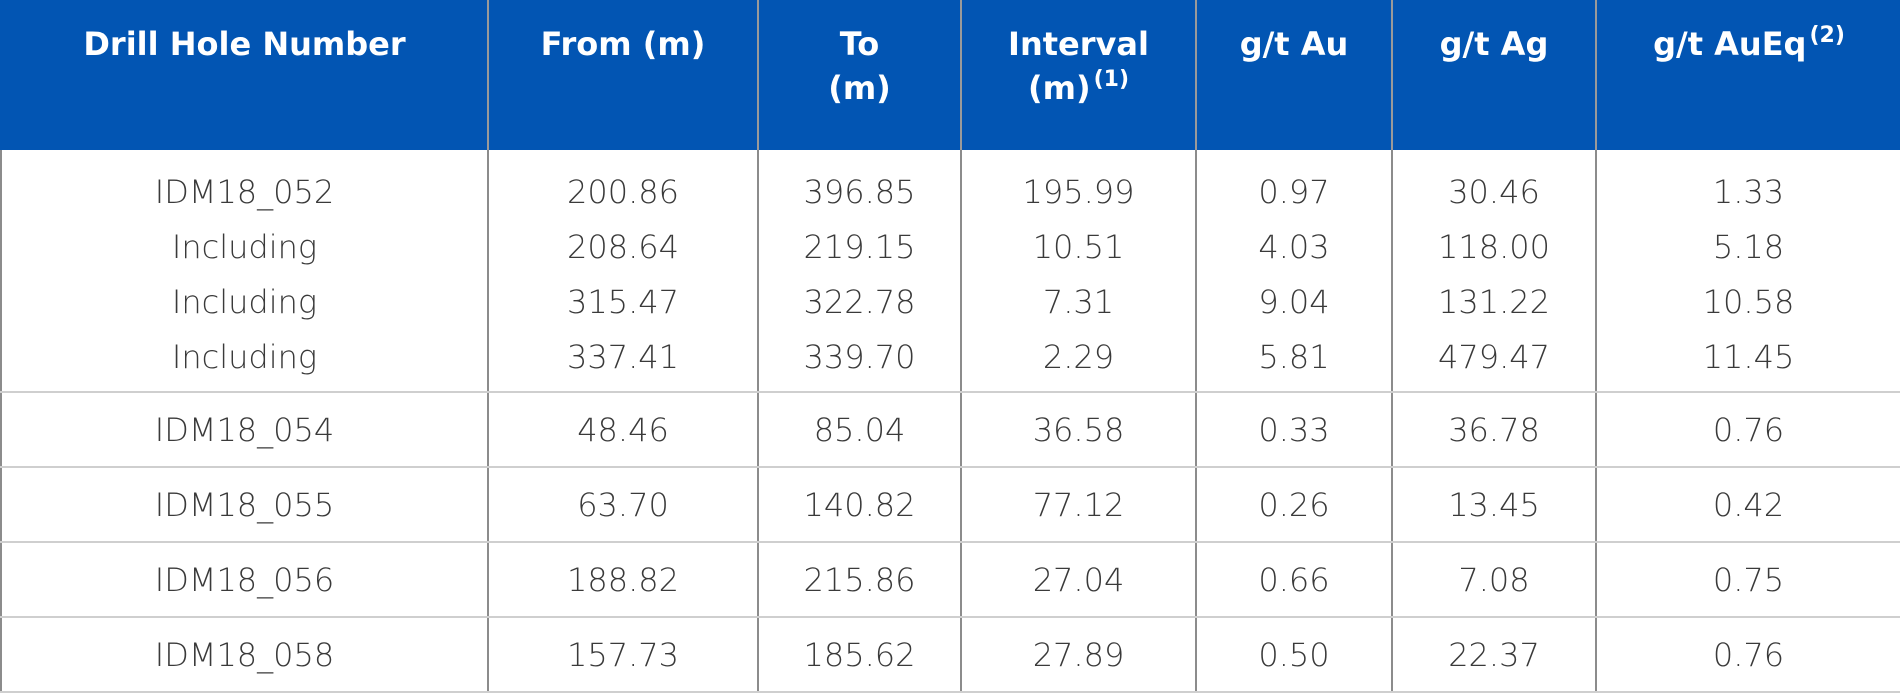 This screenshot has width=1900, height=697. What do you see at coordinates (859, 580) in the screenshot?
I see `cell-to: 215.86` at bounding box center [859, 580].